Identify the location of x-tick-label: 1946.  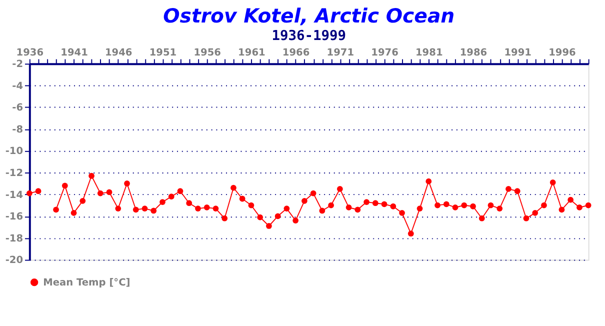
(118, 52).